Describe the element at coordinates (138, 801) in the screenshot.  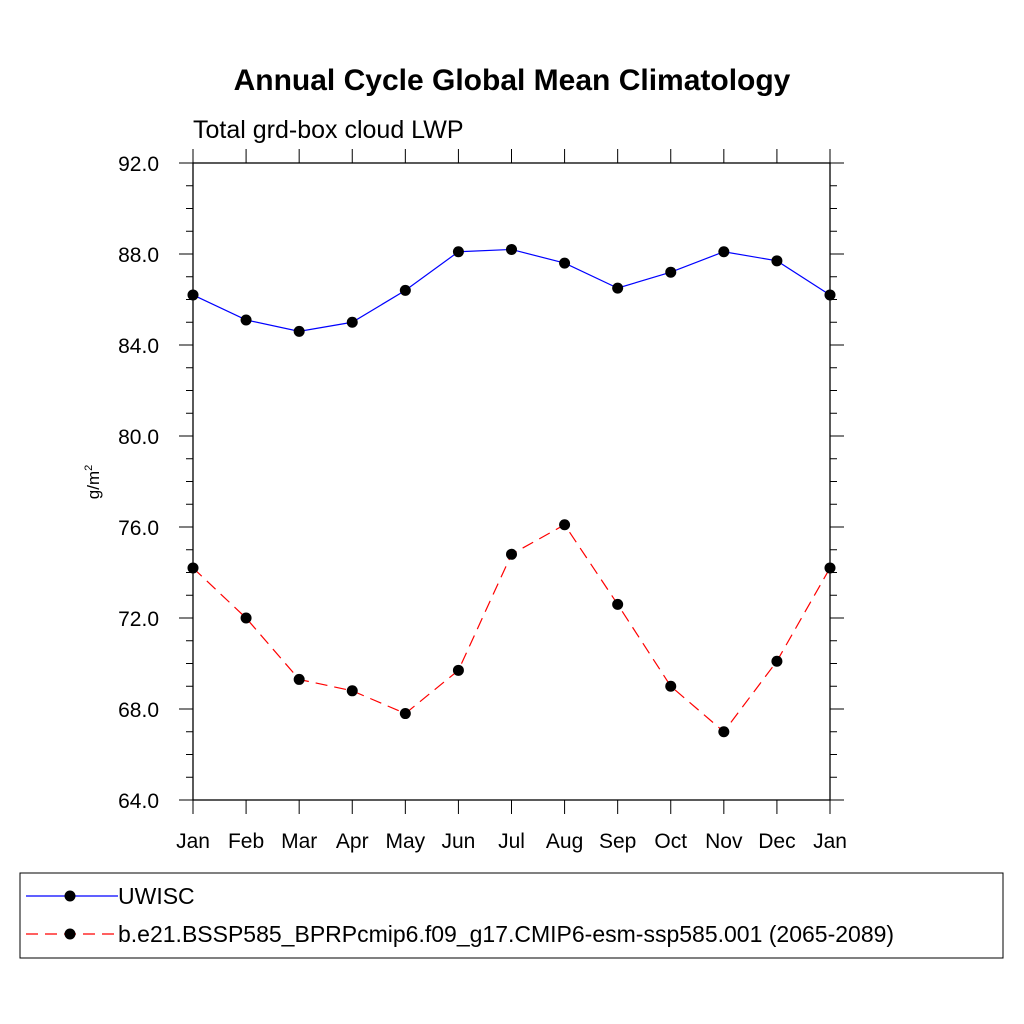
I see `y-tick-label: 64.0` at that location.